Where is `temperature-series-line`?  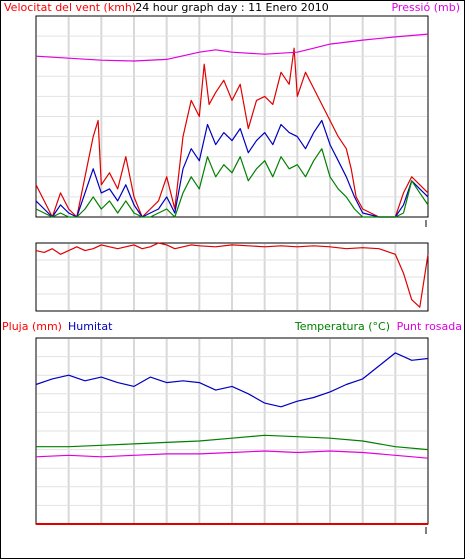
temperature-series-line is located at coordinates (232, 442).